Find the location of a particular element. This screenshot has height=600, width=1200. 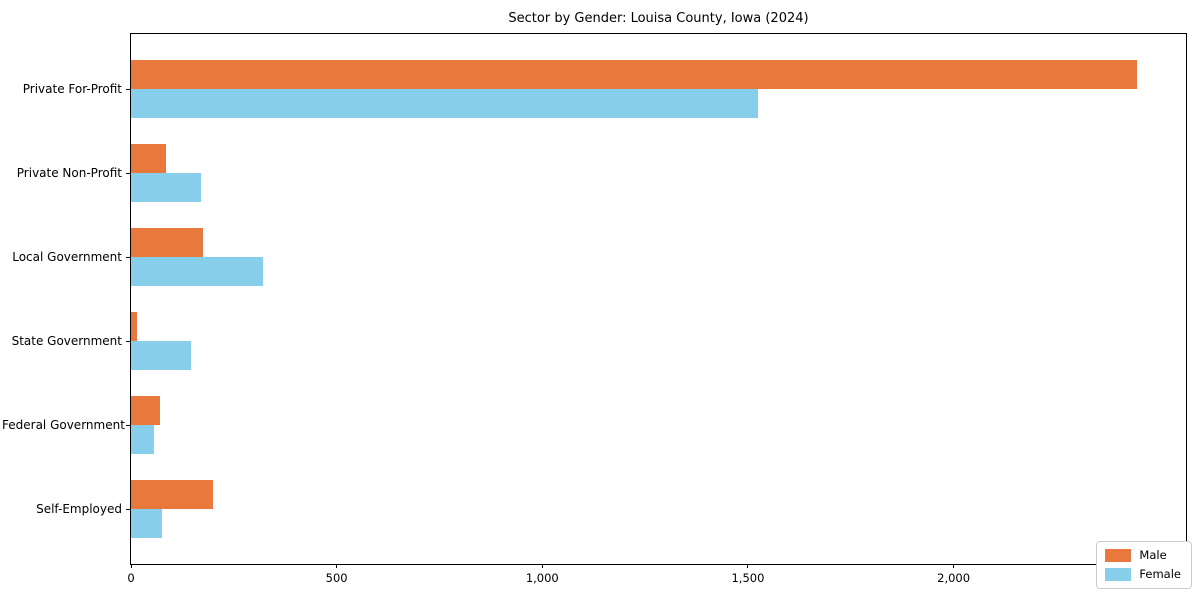

y-tick-label: Private Non-Profit is located at coordinates (69, 173).